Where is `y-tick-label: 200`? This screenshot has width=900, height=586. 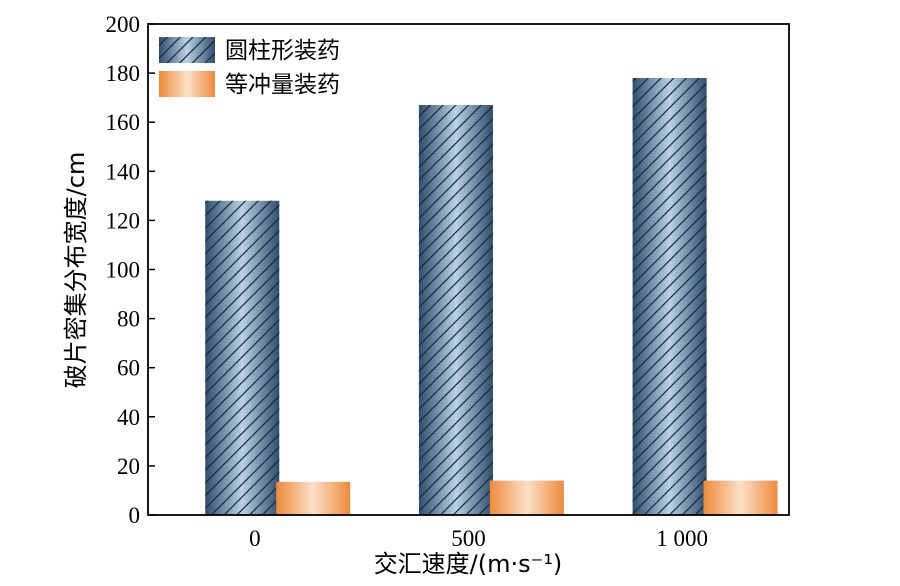
y-tick-label: 200 is located at coordinates (123, 24).